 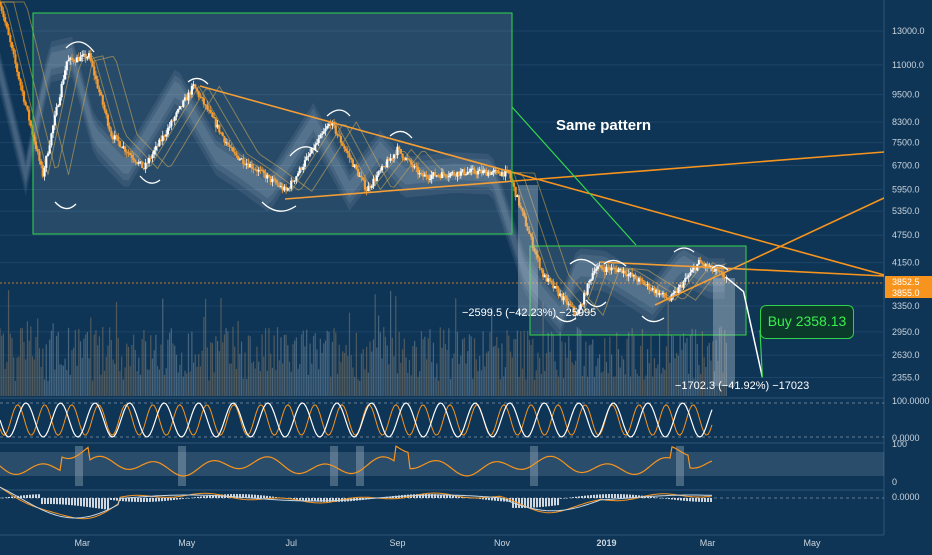 What do you see at coordinates (906, 122) in the screenshot?
I see `price-tick-label: 8300.0` at bounding box center [906, 122].